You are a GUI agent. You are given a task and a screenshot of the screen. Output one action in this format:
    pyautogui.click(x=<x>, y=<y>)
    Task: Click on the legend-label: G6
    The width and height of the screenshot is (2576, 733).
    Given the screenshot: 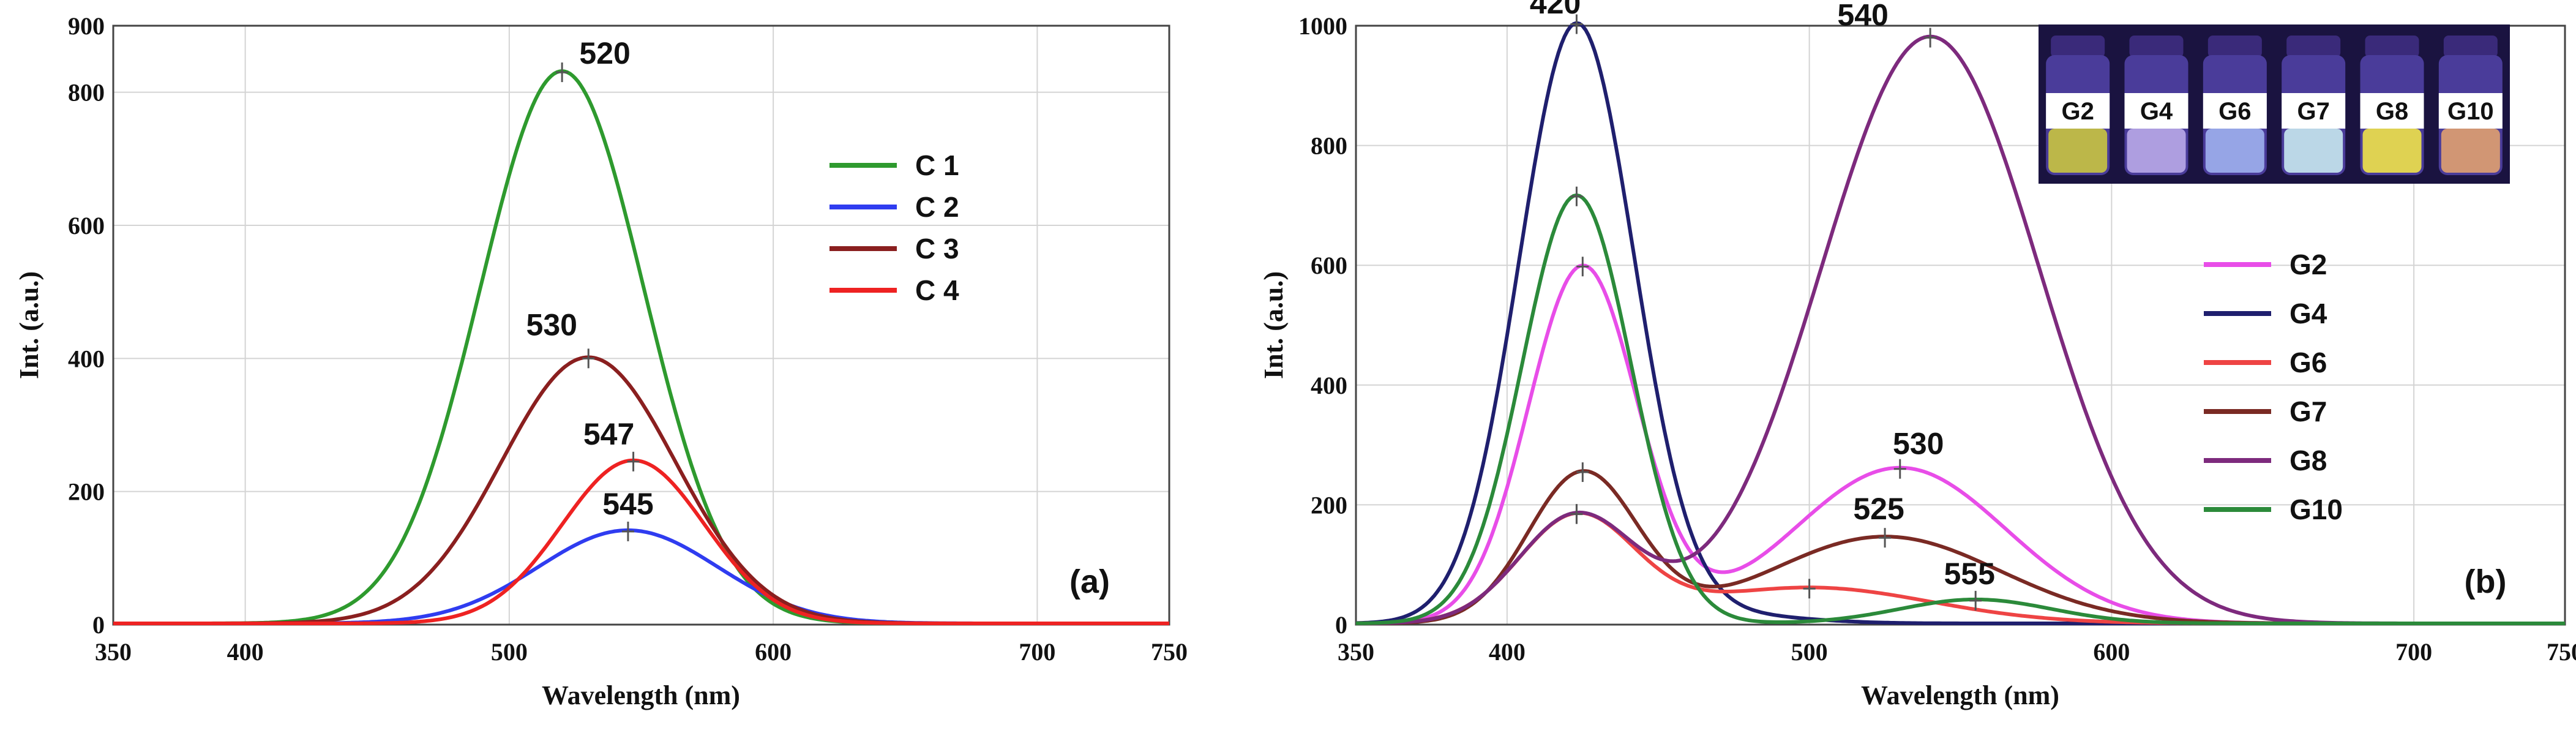 What is the action you would take?
    pyautogui.click(x=2309, y=362)
    